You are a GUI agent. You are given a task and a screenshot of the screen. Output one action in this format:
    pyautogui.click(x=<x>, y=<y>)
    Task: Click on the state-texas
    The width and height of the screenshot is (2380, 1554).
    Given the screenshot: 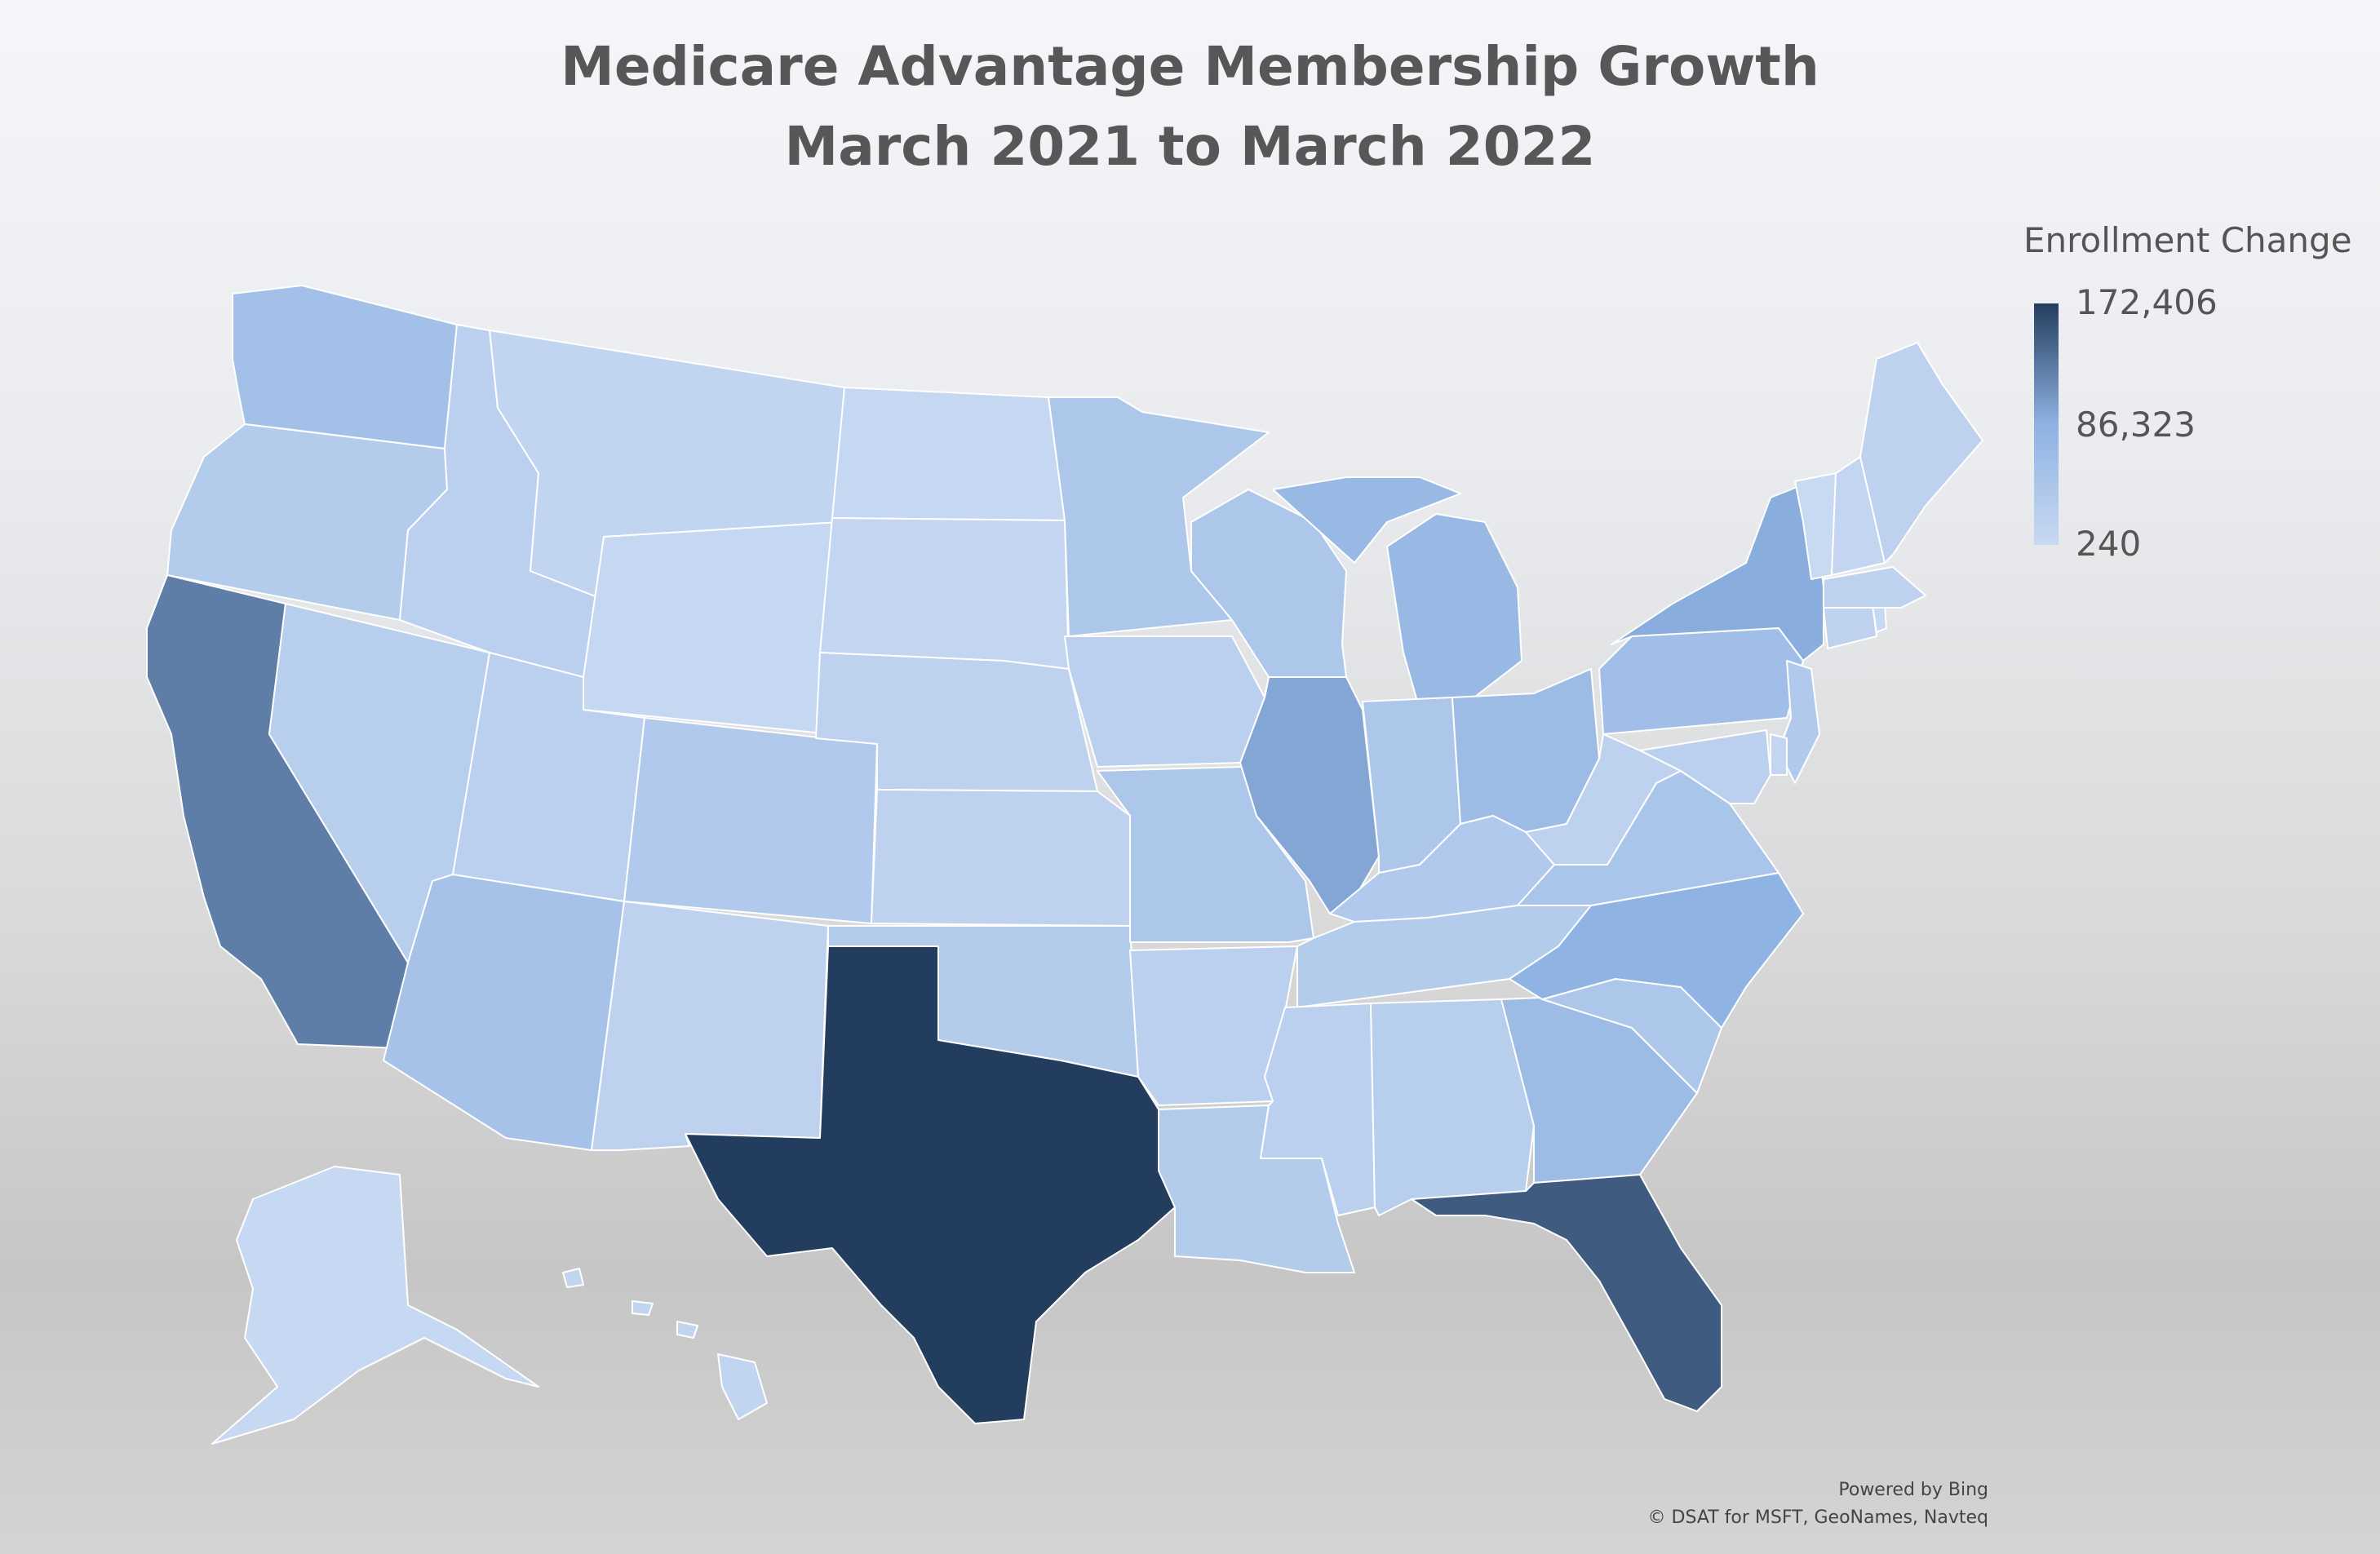 What is the action you would take?
    pyautogui.click(x=931, y=1184)
    